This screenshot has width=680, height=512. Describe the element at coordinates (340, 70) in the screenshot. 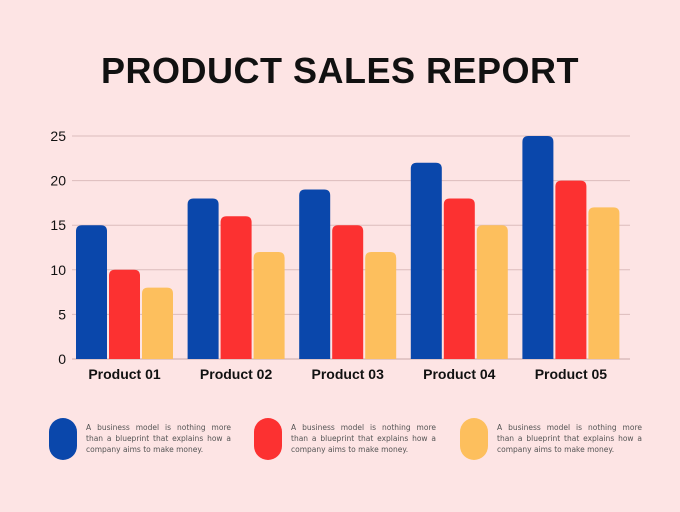

I see `chart-title: PRODUCT SALES REPORT` at that location.